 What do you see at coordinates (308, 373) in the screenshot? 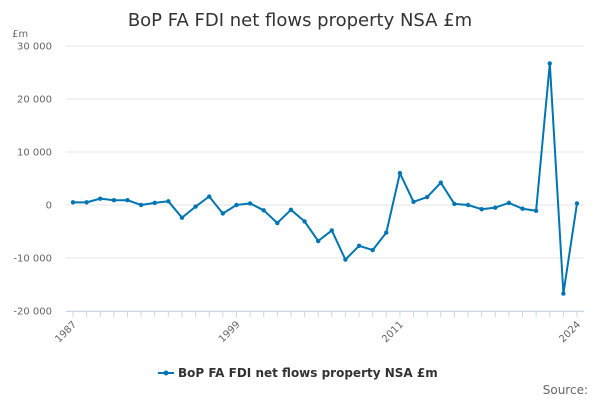
I see `legend-label: BoP FA FDI net flows property NSA £m` at bounding box center [308, 373].